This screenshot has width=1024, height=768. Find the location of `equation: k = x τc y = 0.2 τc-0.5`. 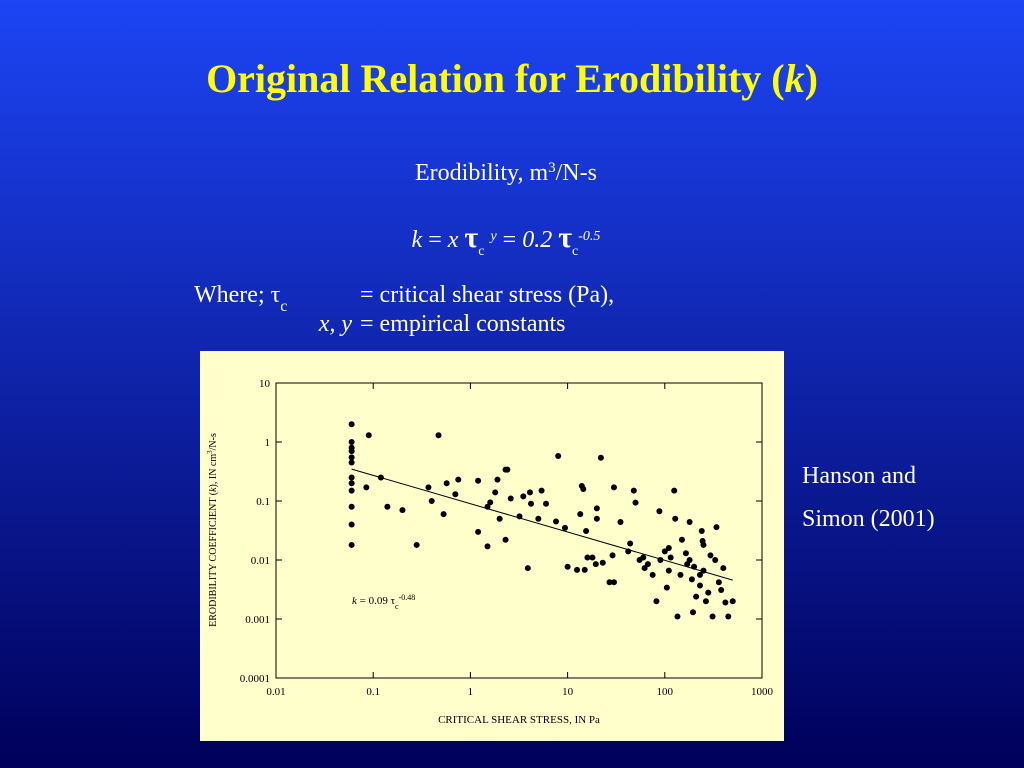

equation: k = x τc y = 0.2 τc-0.5 is located at coordinates (506, 240).